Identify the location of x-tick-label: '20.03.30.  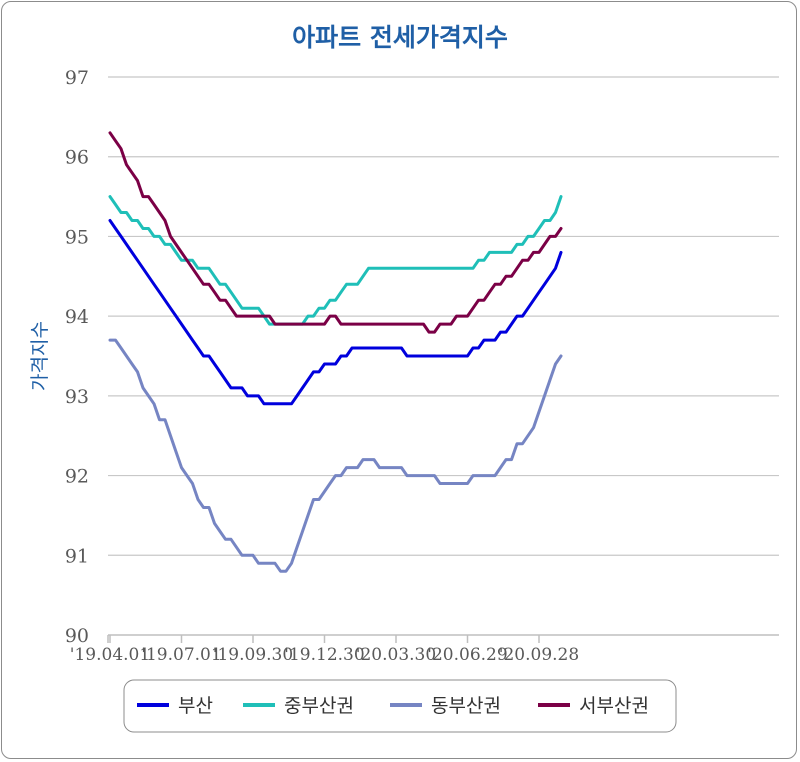
(396, 655).